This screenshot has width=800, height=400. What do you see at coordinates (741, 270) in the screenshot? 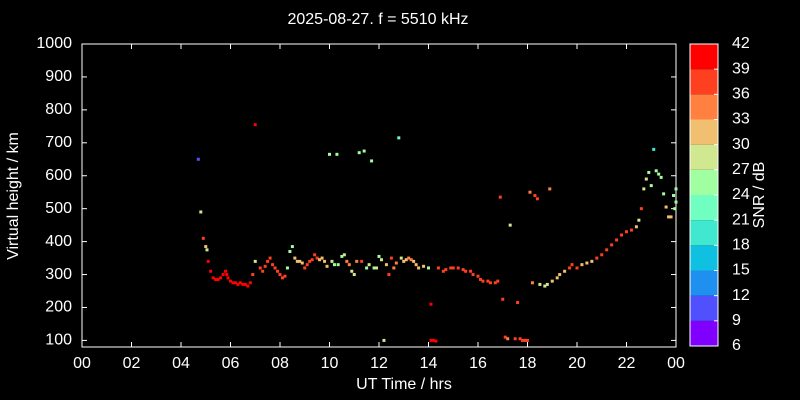
I see `colorbar-tick-label: 15` at bounding box center [741, 270].